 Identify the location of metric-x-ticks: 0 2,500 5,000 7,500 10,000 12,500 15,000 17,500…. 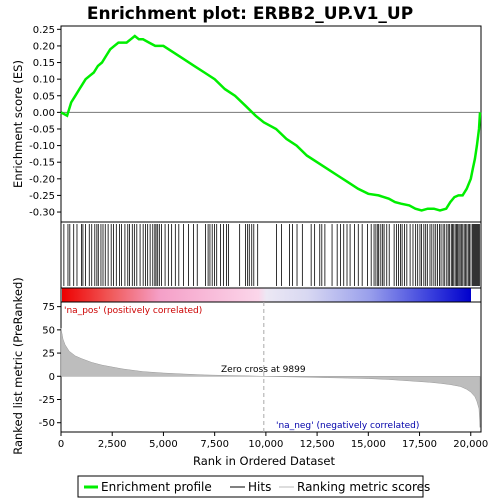
(273, 441).